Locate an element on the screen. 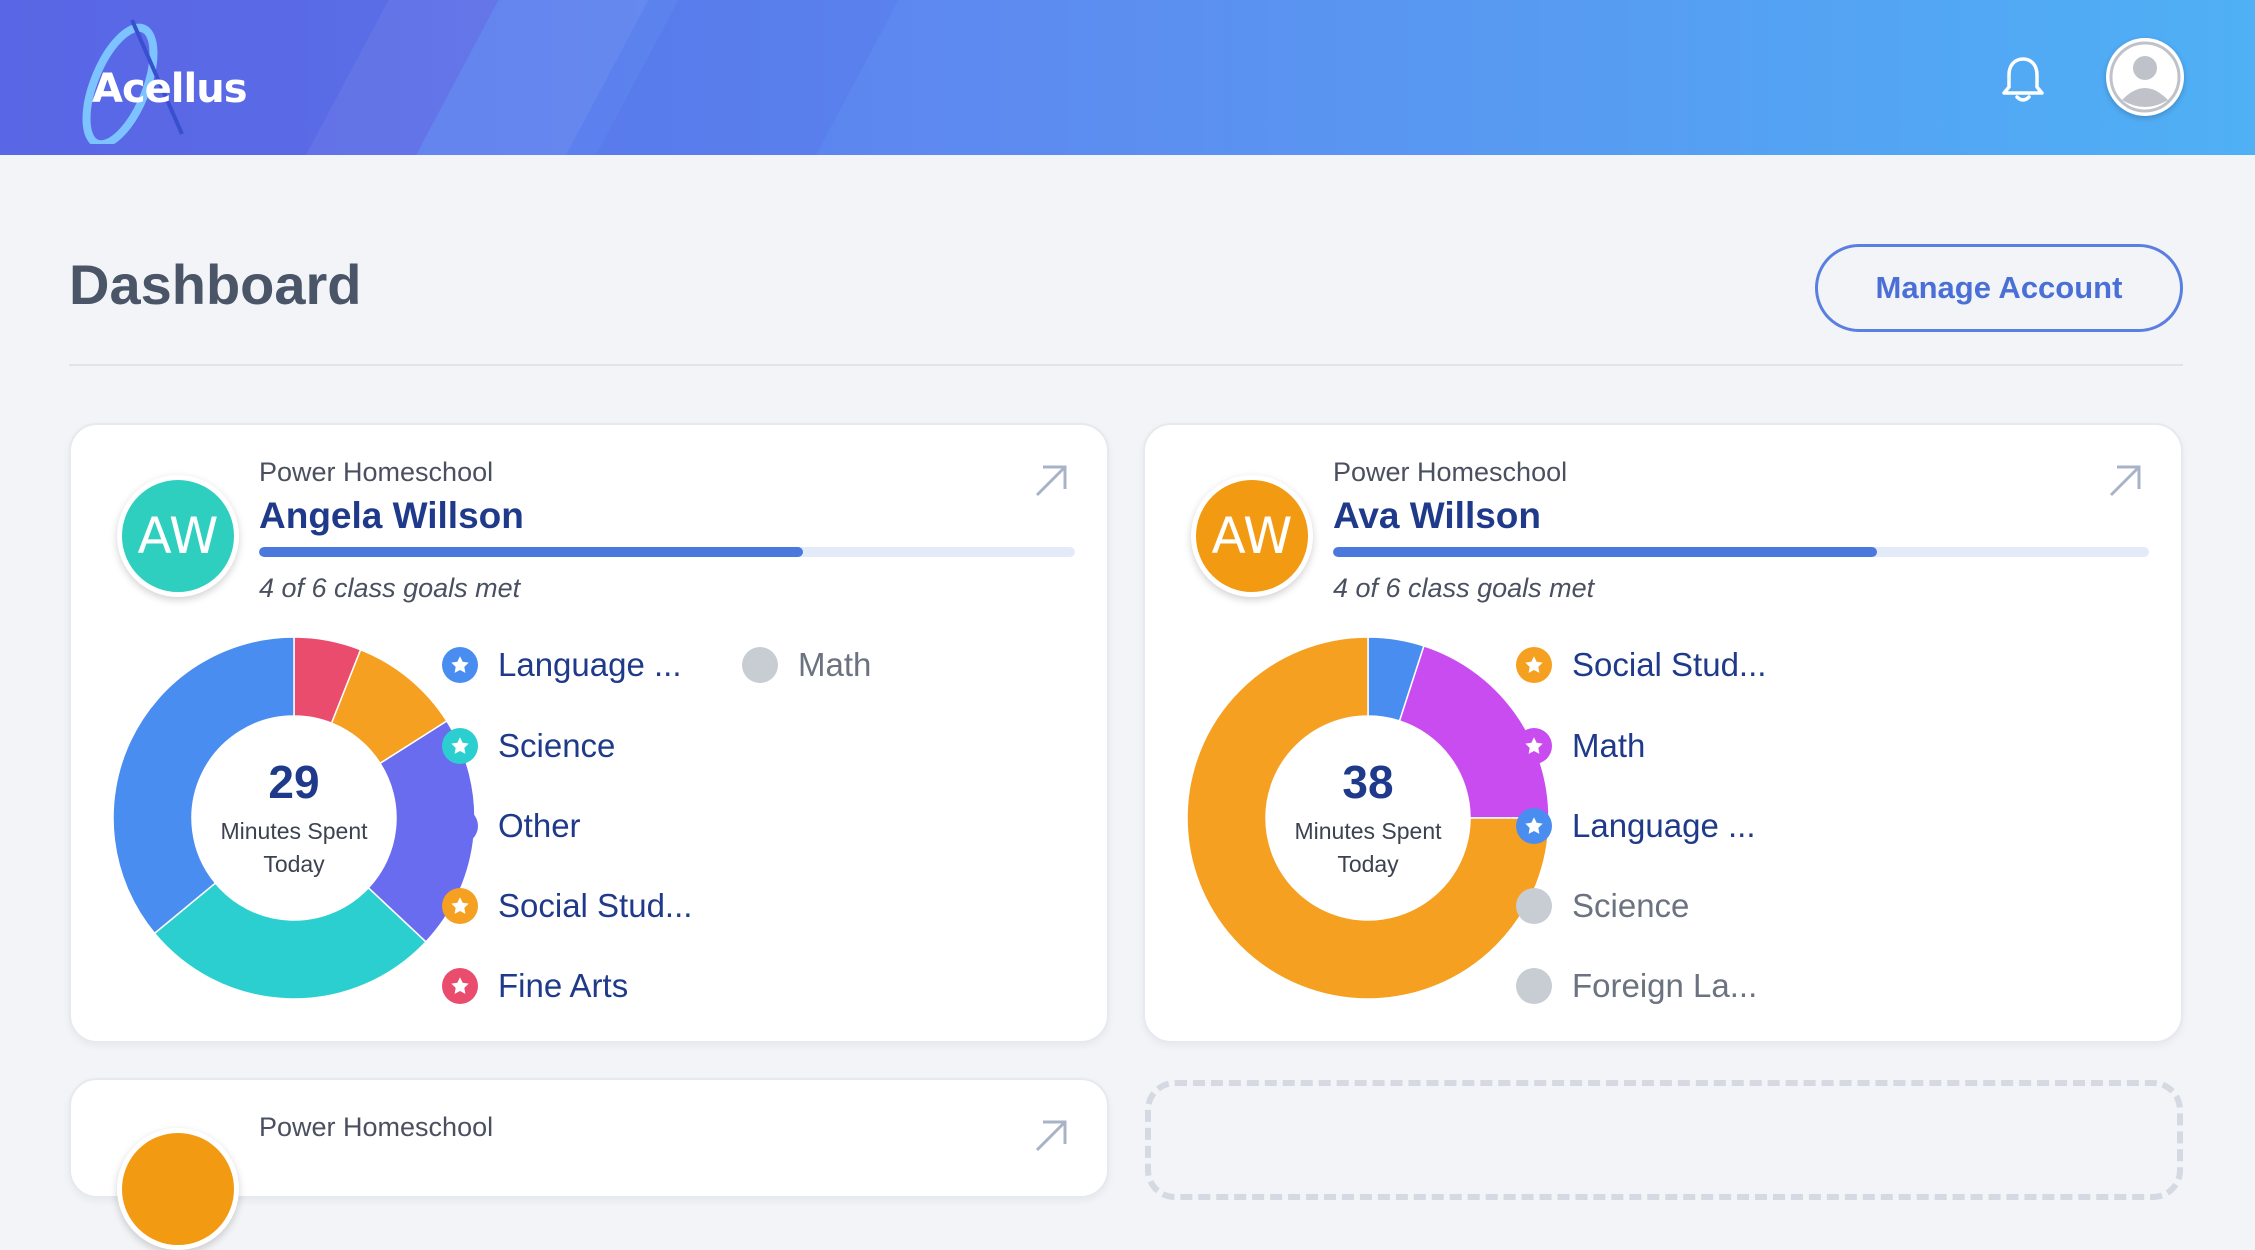 The width and height of the screenshot is (2255, 1250). donut-slice-other is located at coordinates (421, 831).